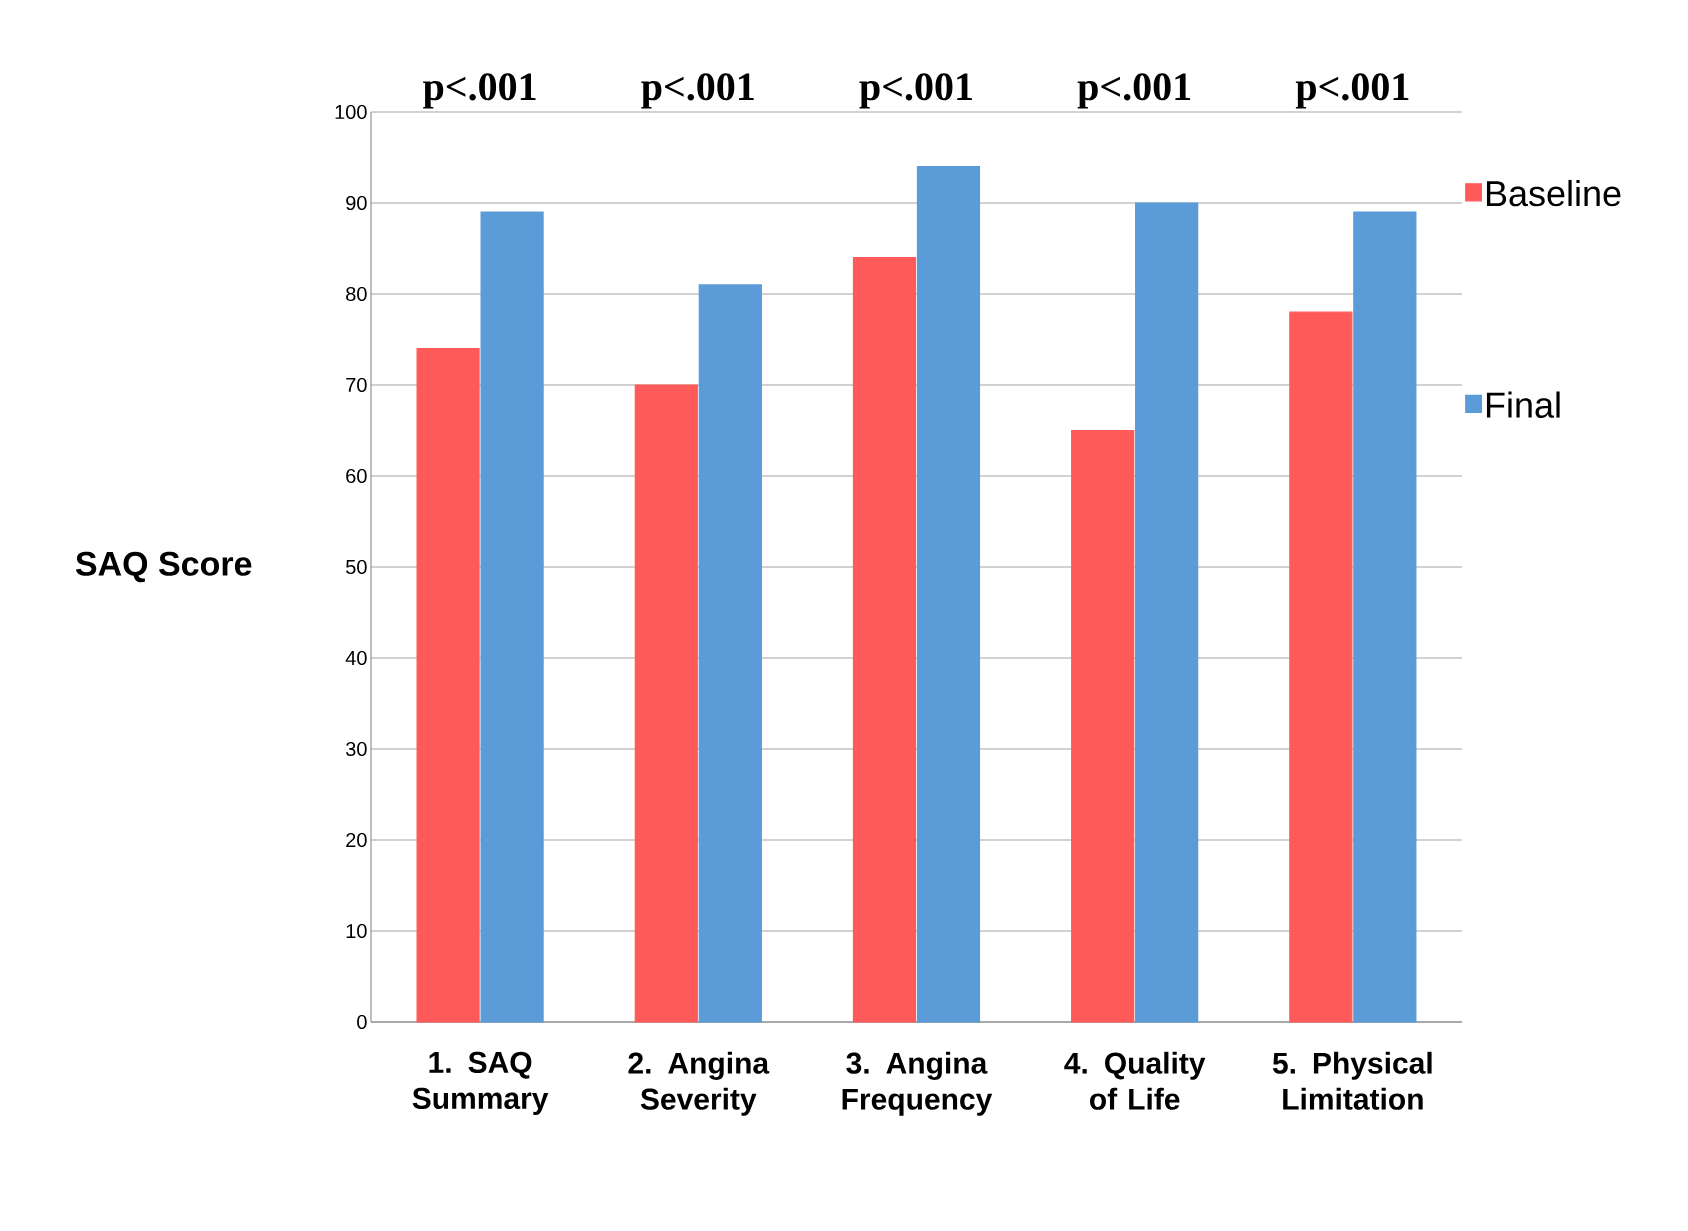  Describe the element at coordinates (917, 1083) in the screenshot. I see `x-tick-label: 3. Angina Frequency` at that location.